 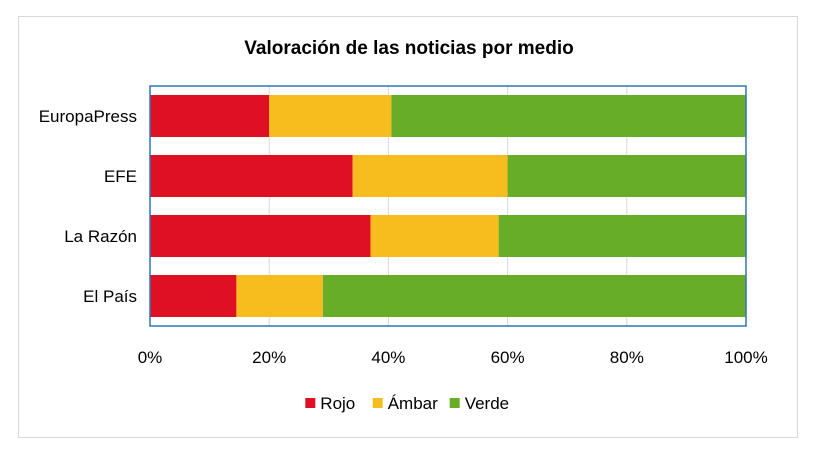 What do you see at coordinates (330, 116) in the screenshot?
I see `bar-ámbar-0` at bounding box center [330, 116].